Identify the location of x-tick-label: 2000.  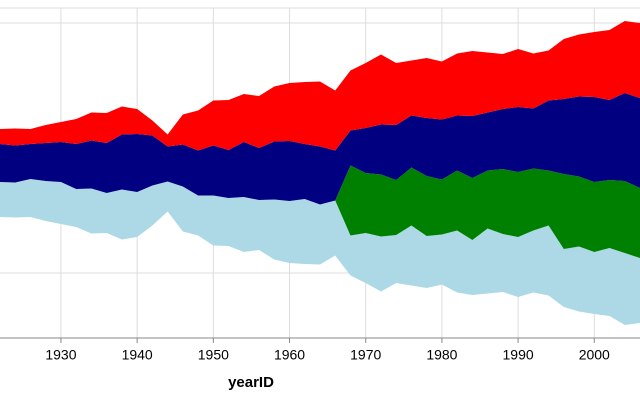
(594, 355).